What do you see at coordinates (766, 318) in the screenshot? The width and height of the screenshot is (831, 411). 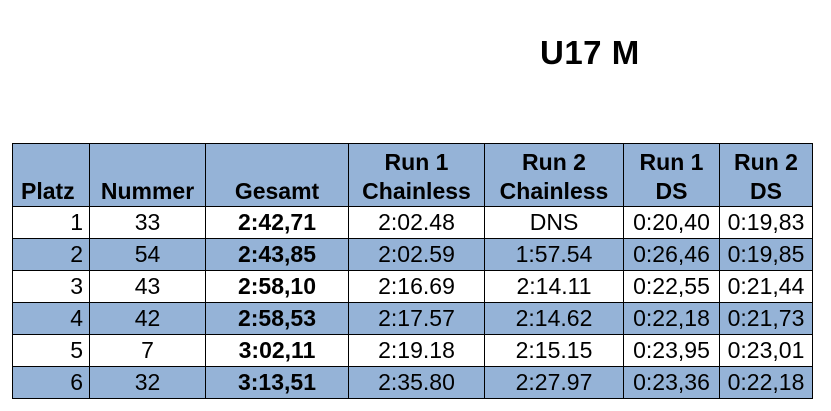 I see `cell-run2-ds: 0:21,73` at bounding box center [766, 318].